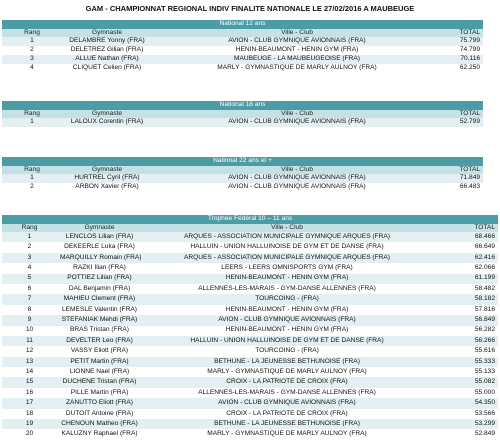 This screenshot has height=446, width=500. I want to click on section-bar: National 22 ans et +, so click(243, 161).